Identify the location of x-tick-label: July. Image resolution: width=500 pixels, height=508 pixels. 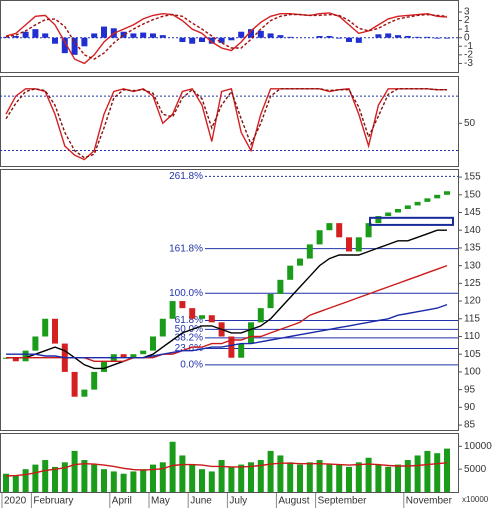
(238, 501).